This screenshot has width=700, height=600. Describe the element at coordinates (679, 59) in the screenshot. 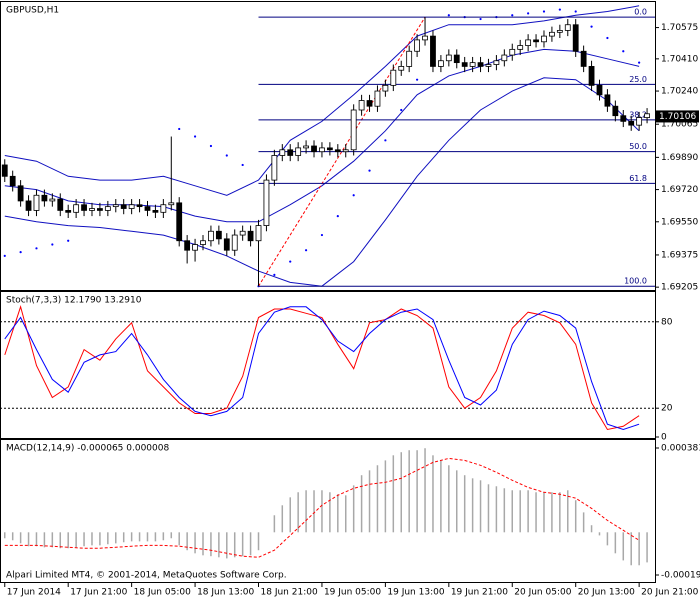

I see `y-tick-label: 1.70410` at that location.